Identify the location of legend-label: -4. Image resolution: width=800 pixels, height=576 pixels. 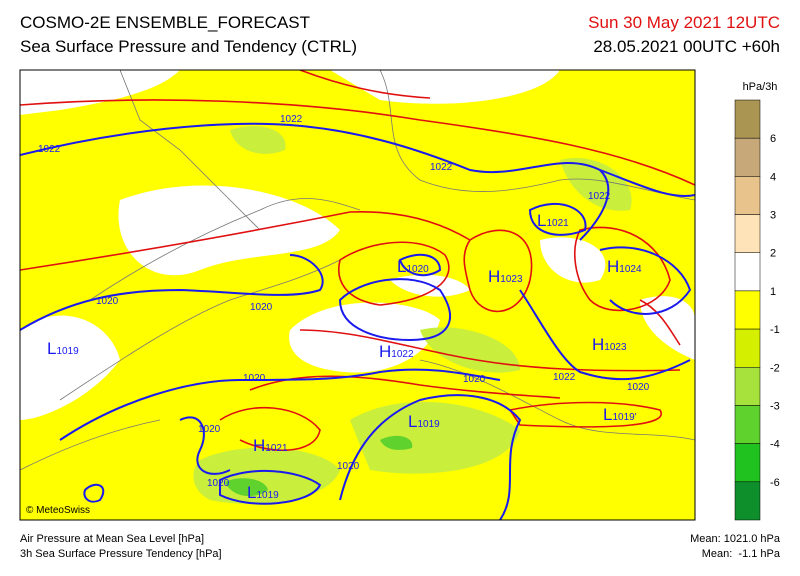
(775, 445).